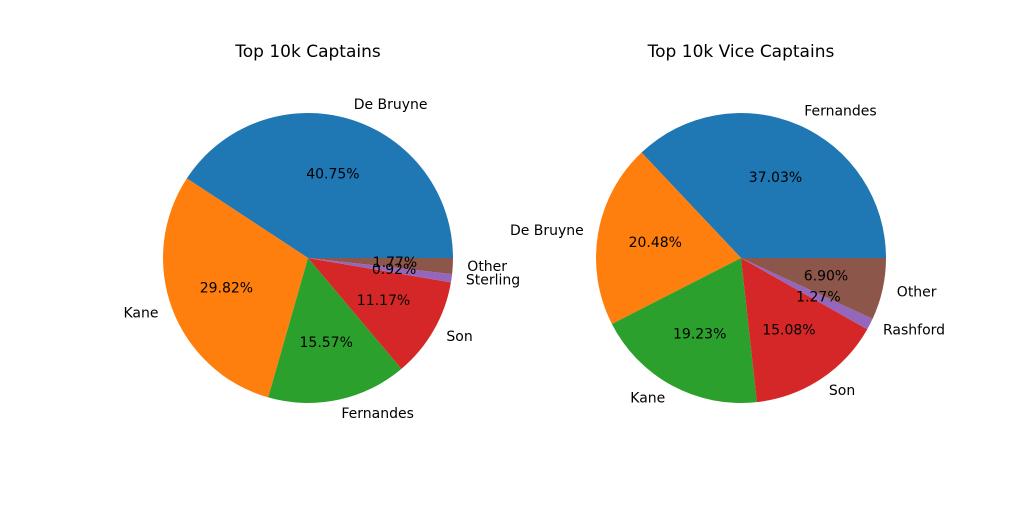 The width and height of the screenshot is (1024, 512). I want to click on captains-label-other: Other, so click(487, 267).